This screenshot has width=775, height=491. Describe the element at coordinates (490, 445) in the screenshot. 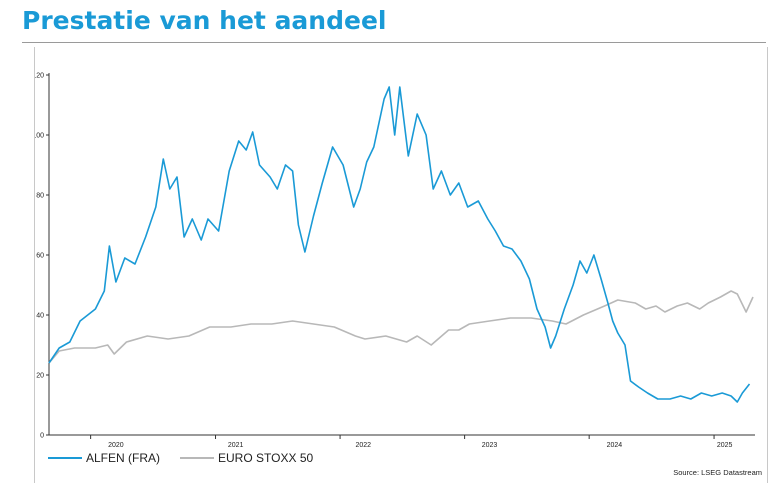

I see `x-tick-label: 2023` at that location.